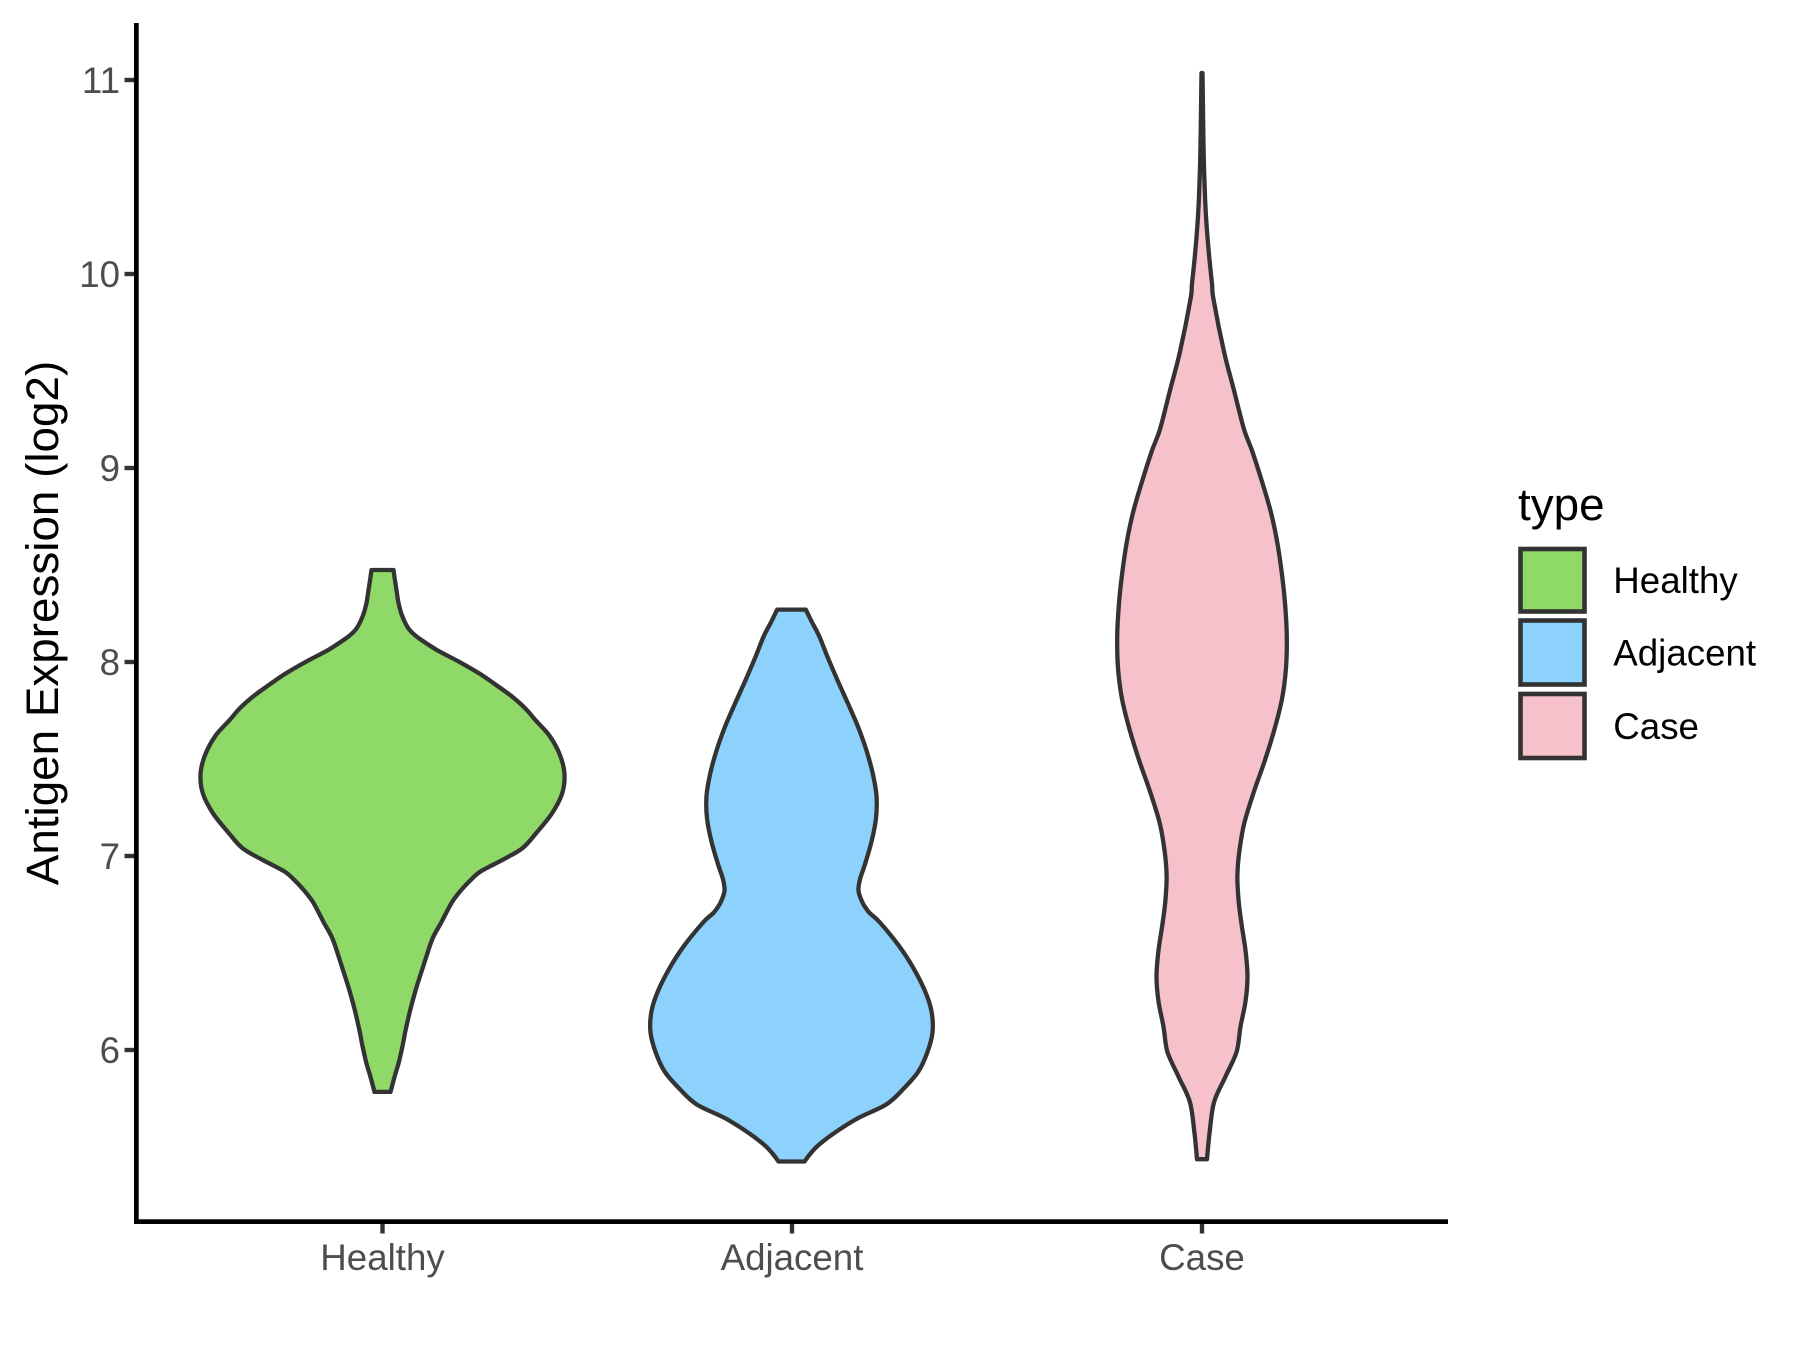  What do you see at coordinates (101, 80) in the screenshot?
I see `svg-text: 11` at bounding box center [101, 80].